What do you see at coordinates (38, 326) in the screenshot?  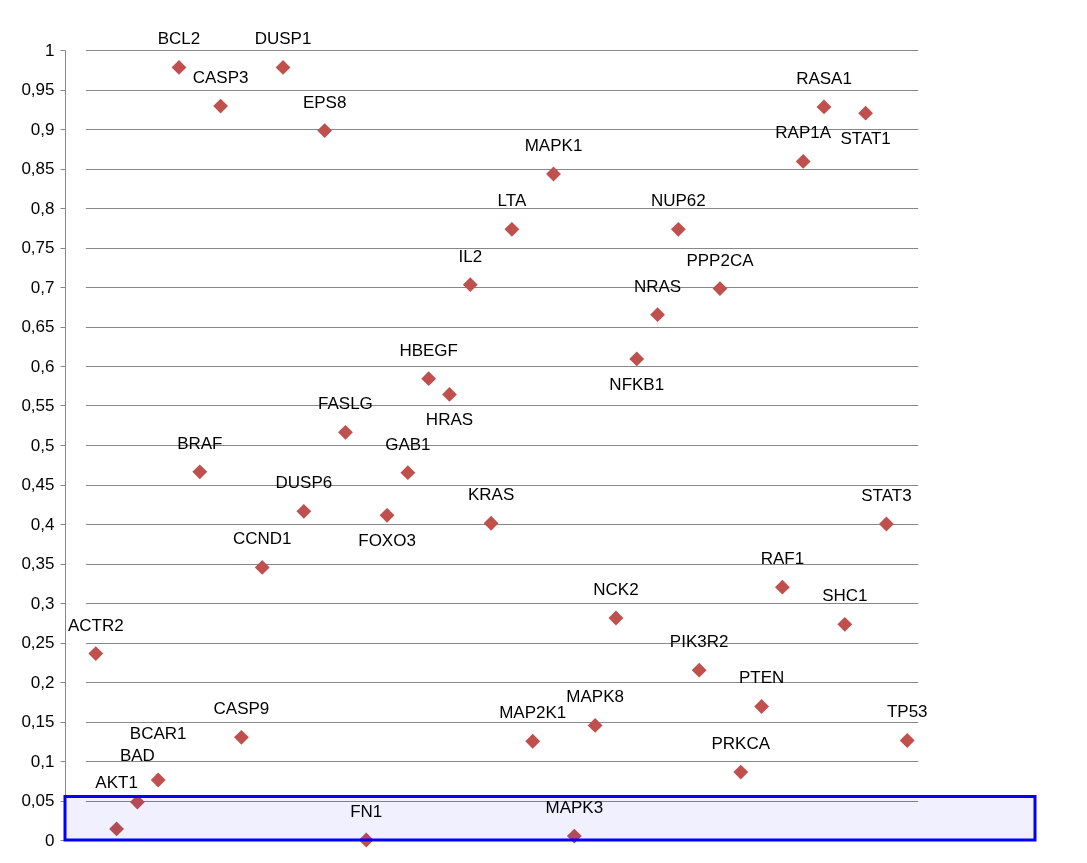 I see `y-tick-label: 0,65` at bounding box center [38, 326].